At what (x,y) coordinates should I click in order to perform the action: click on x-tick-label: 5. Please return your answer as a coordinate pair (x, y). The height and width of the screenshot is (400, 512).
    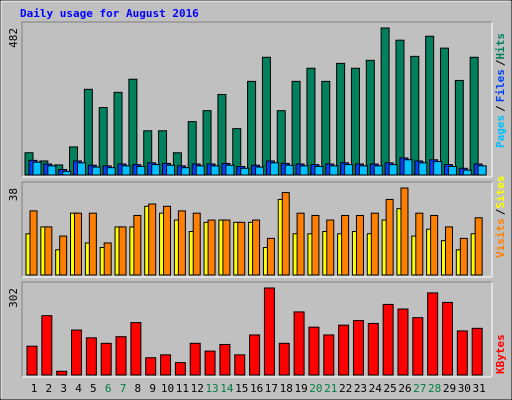
    Looking at the image, I should click on (93, 388).